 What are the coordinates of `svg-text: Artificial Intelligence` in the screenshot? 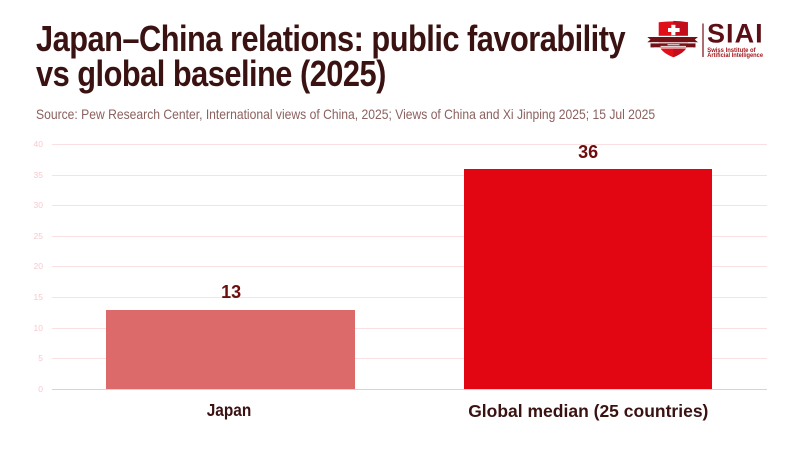 It's located at (735, 55).